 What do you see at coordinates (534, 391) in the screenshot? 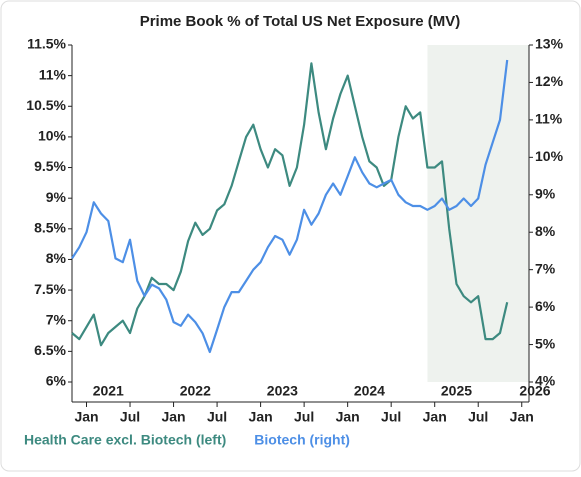
I see `year-label: 2026` at bounding box center [534, 391].